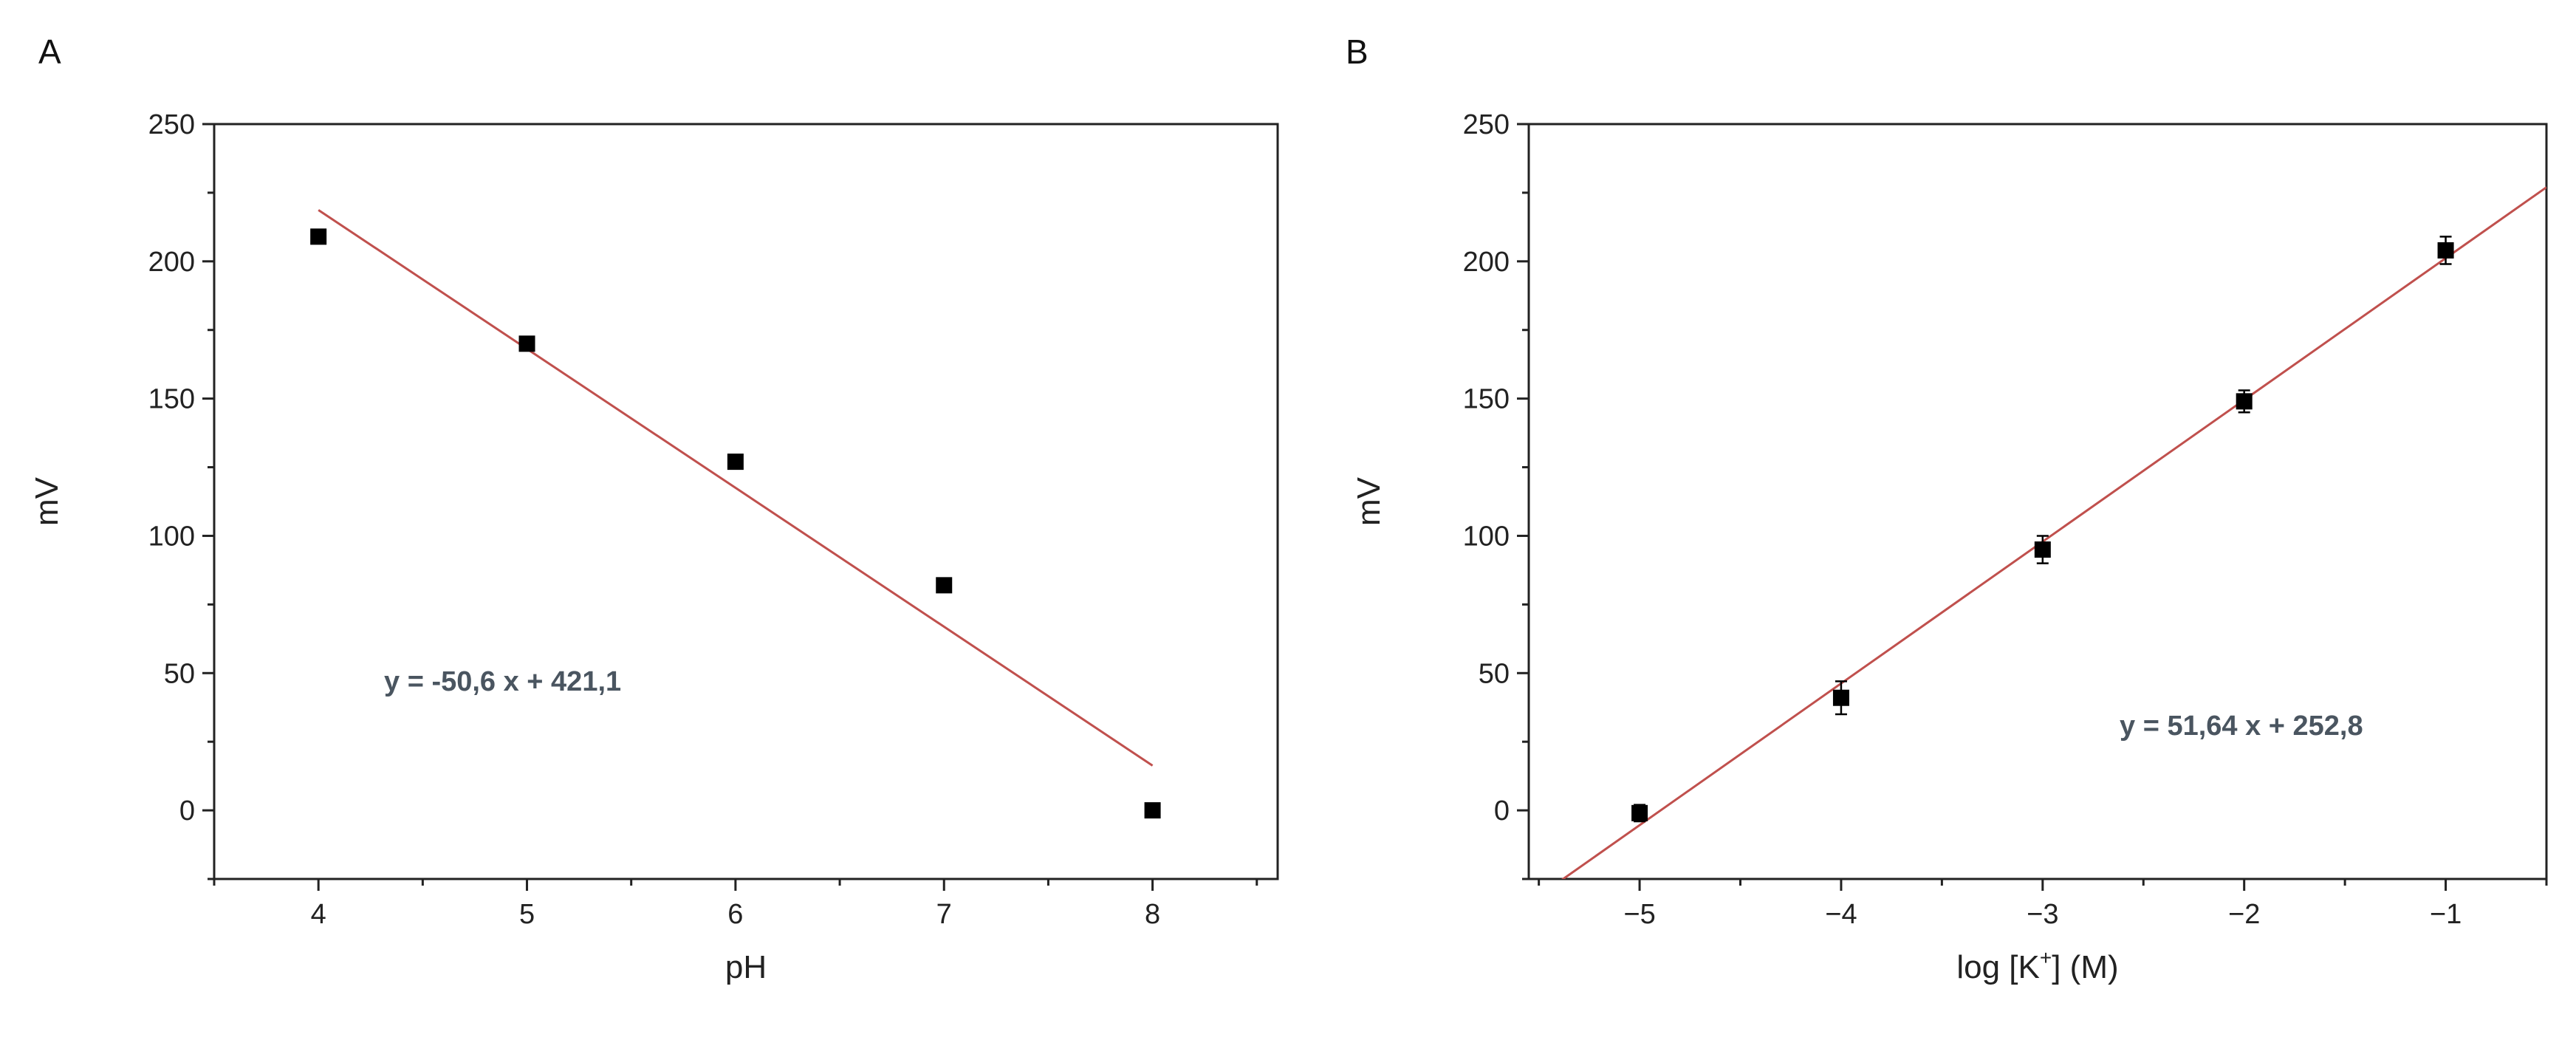 This screenshot has width=2576, height=1040. Describe the element at coordinates (318, 914) in the screenshot. I see `x-tick-label: 4` at that location.